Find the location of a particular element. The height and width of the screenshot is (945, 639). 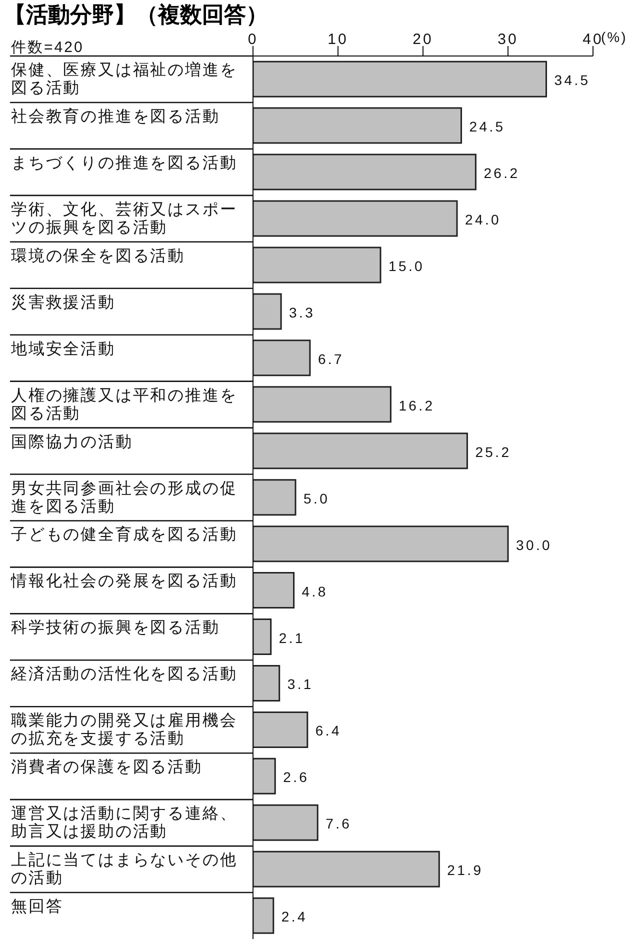

data-label: 3.1 is located at coordinates (300, 684).